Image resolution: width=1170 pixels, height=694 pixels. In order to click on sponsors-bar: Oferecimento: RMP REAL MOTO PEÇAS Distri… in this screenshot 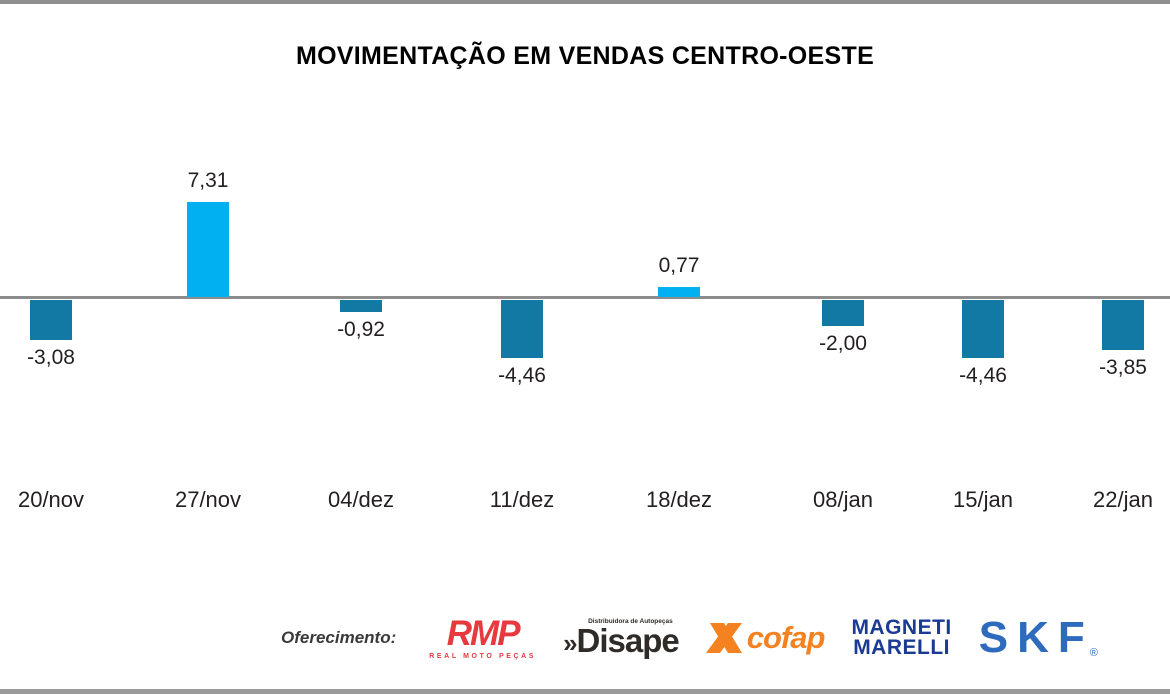, I will do `click(689, 638)`.